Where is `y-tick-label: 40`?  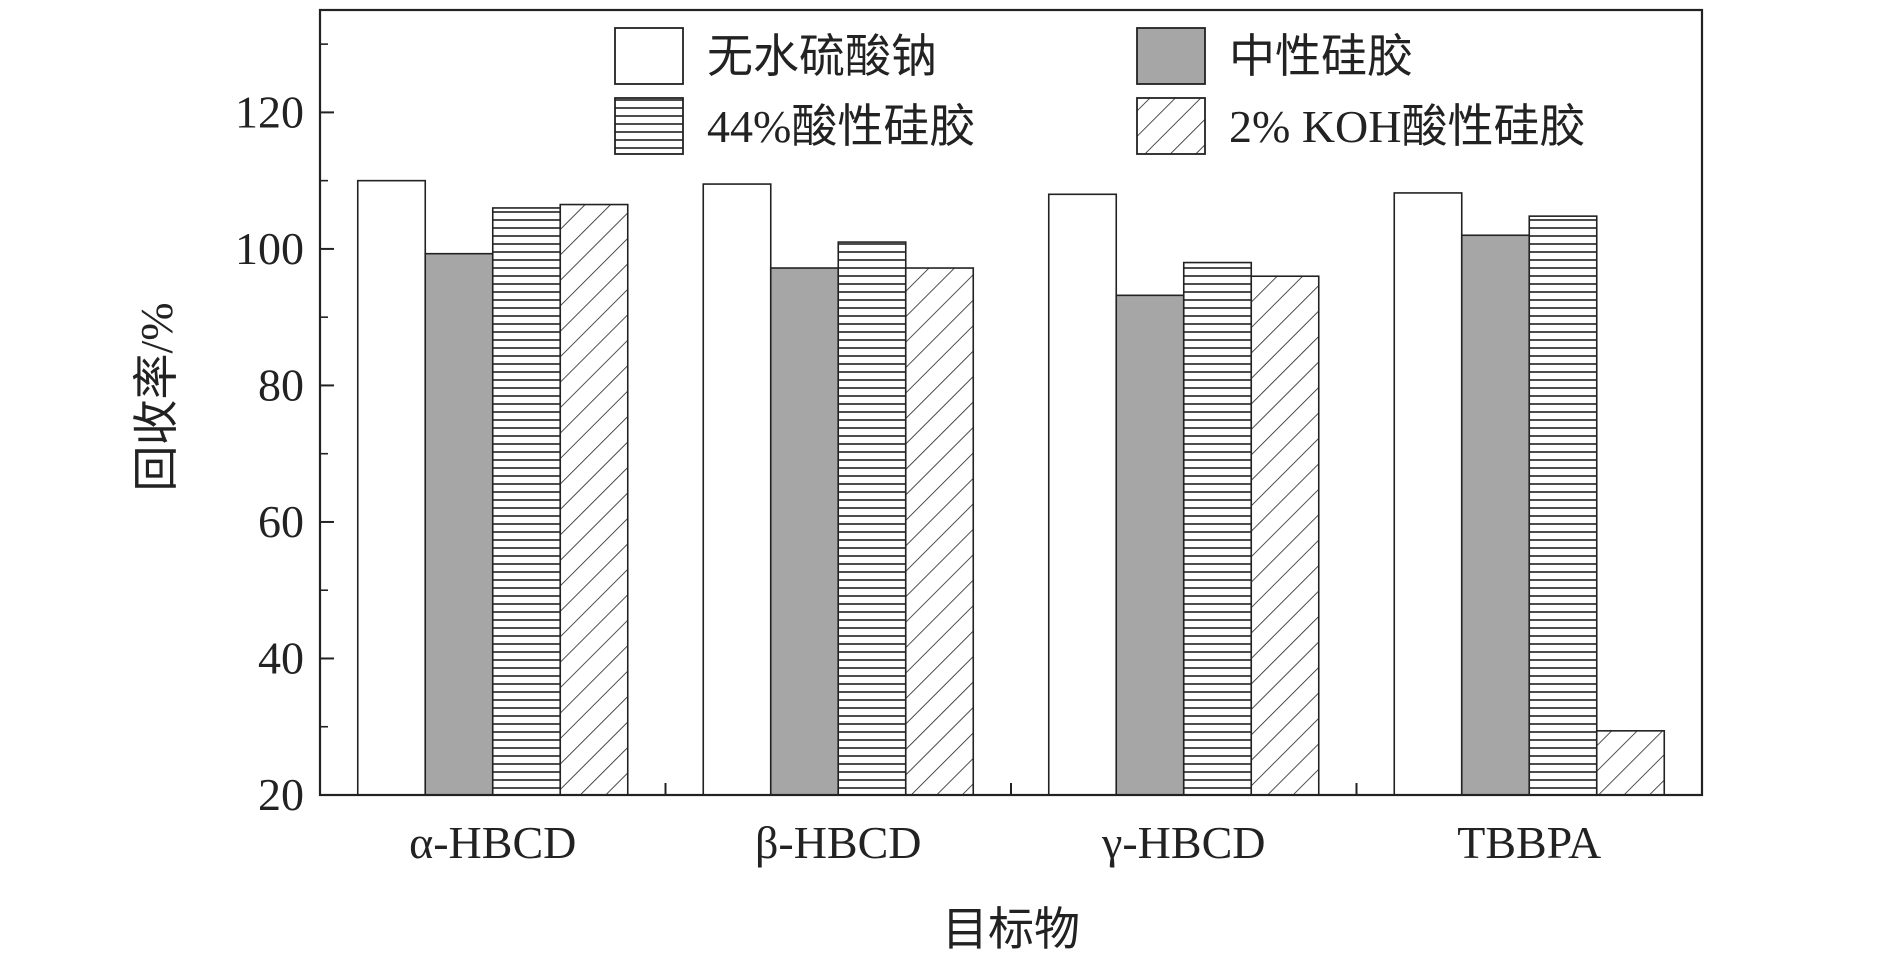 y-tick-label: 40 is located at coordinates (281, 657).